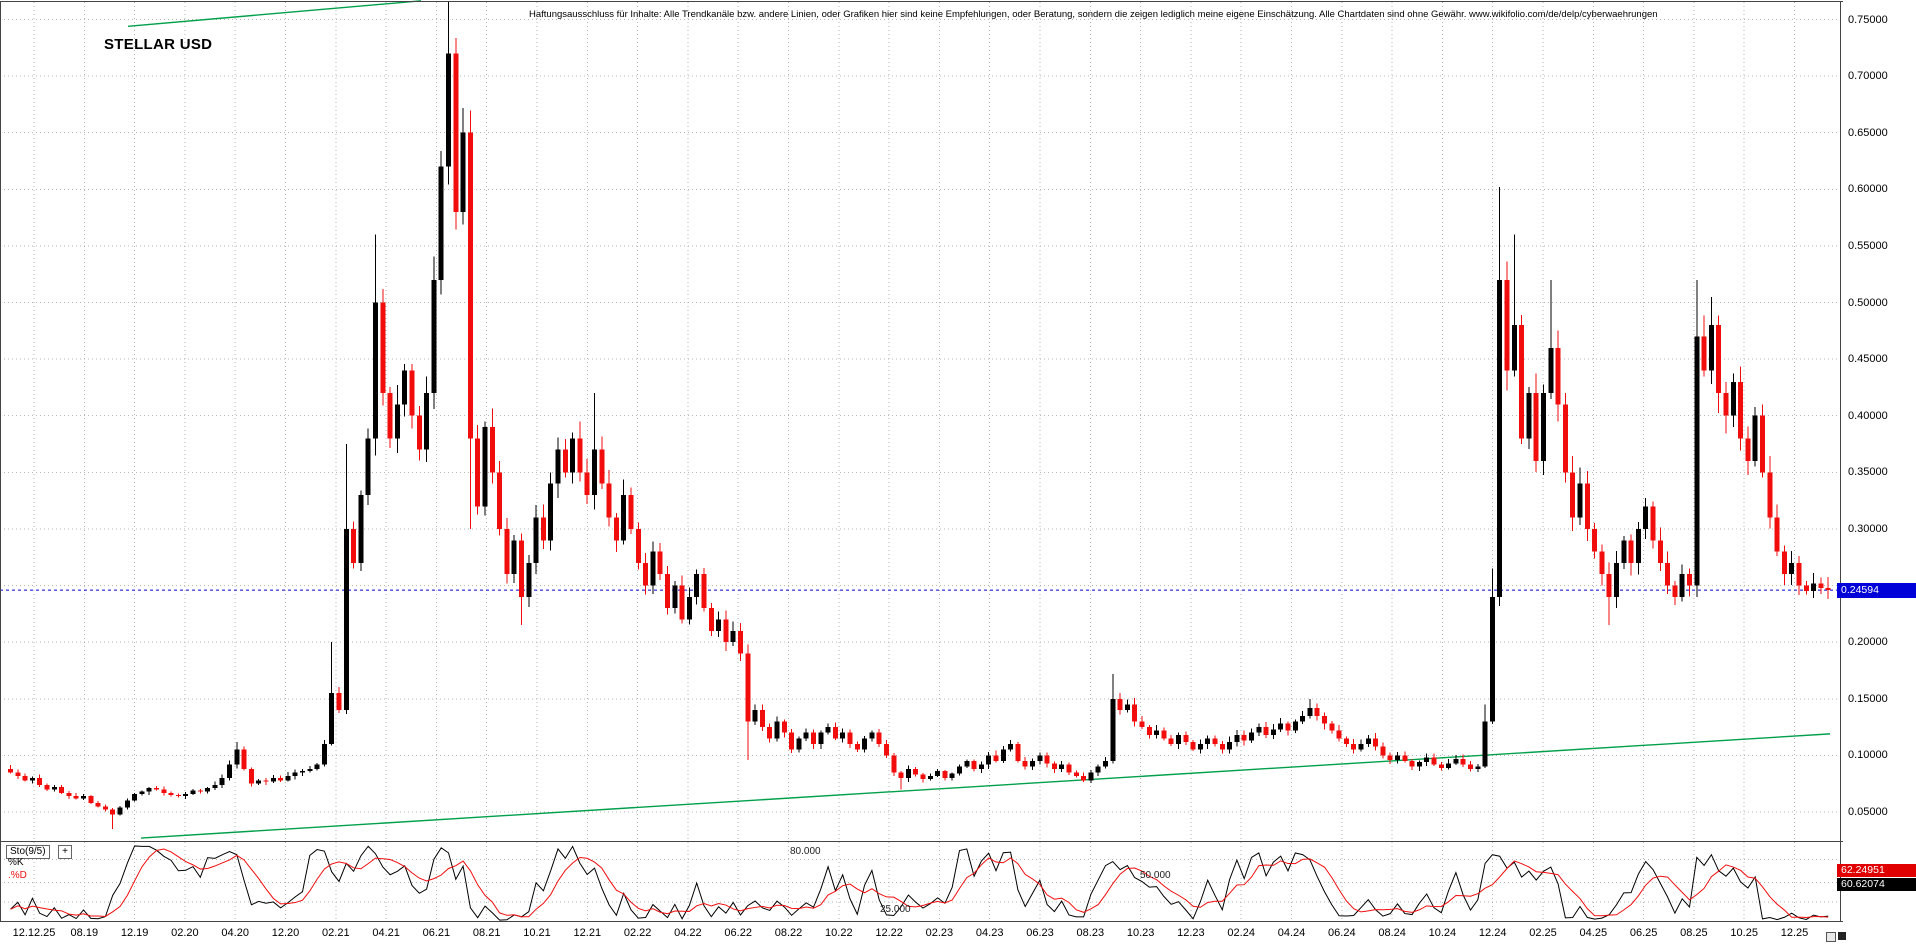  Describe the element at coordinates (17, 875) in the screenshot. I see `stochastic-d-legend: .%D` at that location.